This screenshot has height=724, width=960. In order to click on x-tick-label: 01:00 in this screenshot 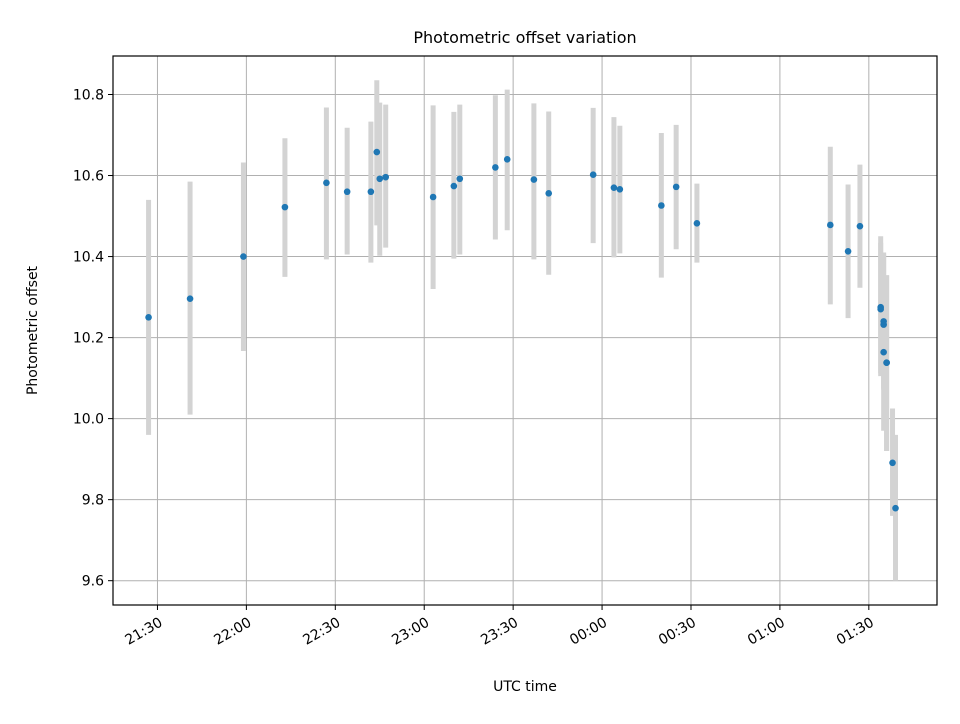, I will do `click(766, 632)`.